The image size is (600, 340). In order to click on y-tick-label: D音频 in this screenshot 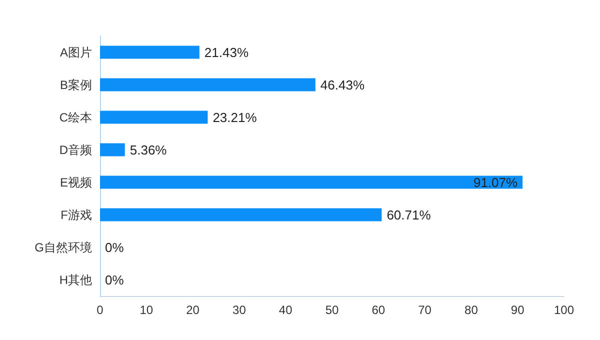, I will do `click(75, 149)`.